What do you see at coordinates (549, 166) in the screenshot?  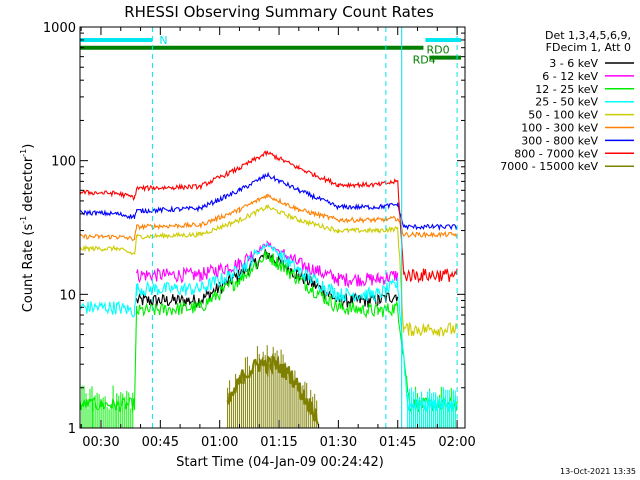 I see `legend-label-7000-15000-kev: 7000 - 15000 keV` at bounding box center [549, 166].